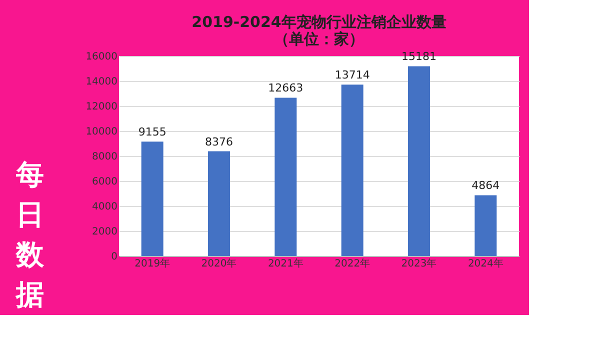  I want to click on text: （单位：家）, so click(319, 39).